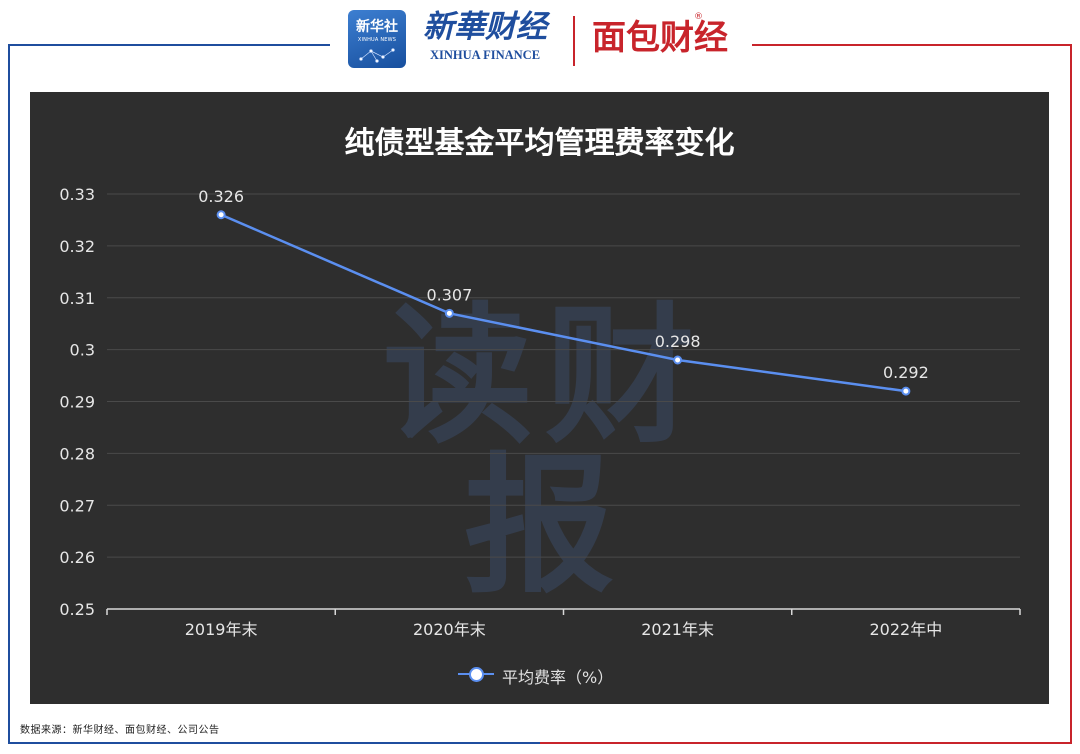 This screenshot has width=1080, height=754. Describe the element at coordinates (377, 27) in the screenshot. I see `xinhua-badge-zh: 新华社` at that location.